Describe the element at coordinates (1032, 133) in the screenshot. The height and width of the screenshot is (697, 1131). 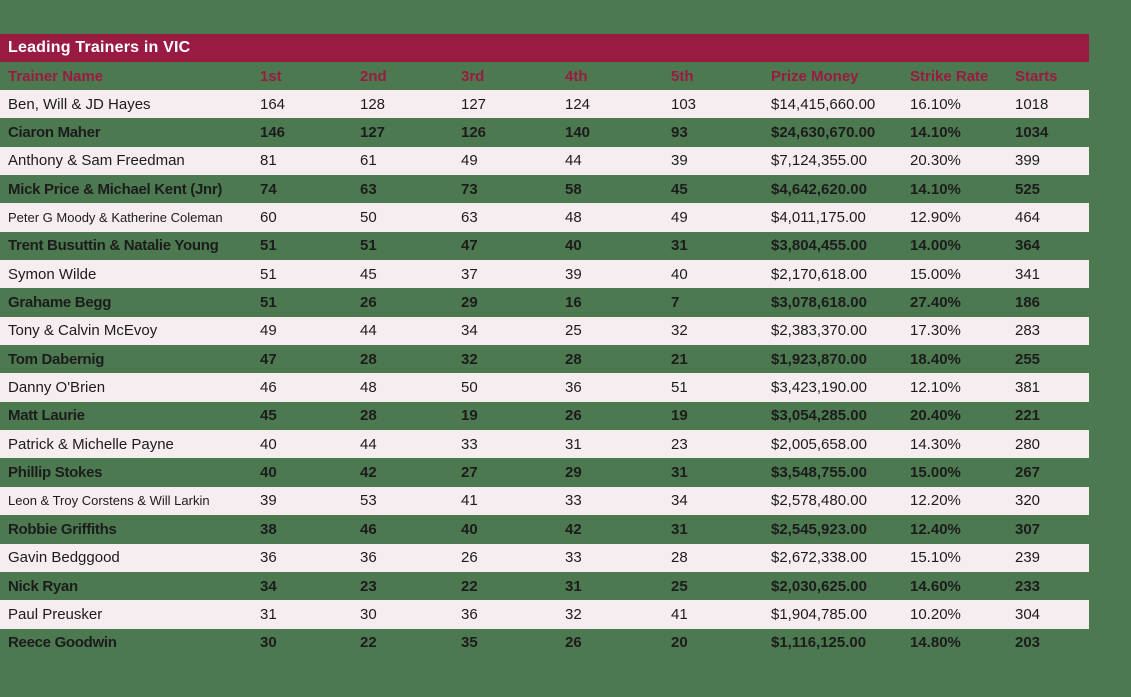
I see `starts-cell: 1034` at that location.